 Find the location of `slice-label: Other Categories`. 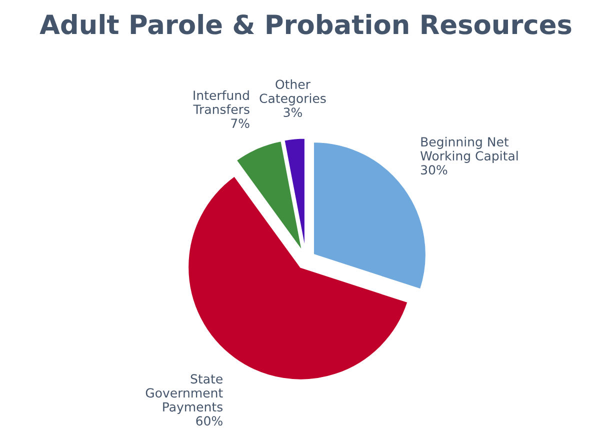

slice-label: Other Categories is located at coordinates (293, 92).